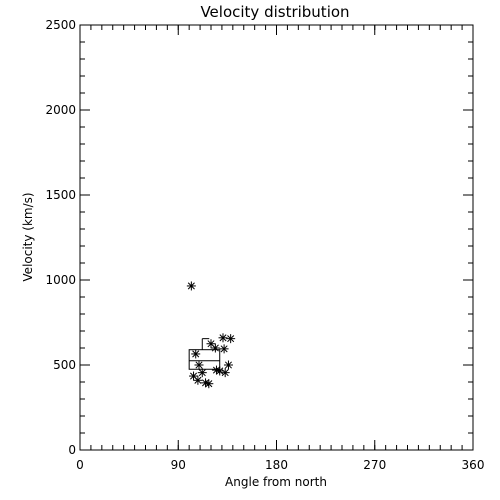 The width and height of the screenshot is (500, 500). Describe the element at coordinates (60, 280) in the screenshot. I see `y-tick-label: 1000` at that location.